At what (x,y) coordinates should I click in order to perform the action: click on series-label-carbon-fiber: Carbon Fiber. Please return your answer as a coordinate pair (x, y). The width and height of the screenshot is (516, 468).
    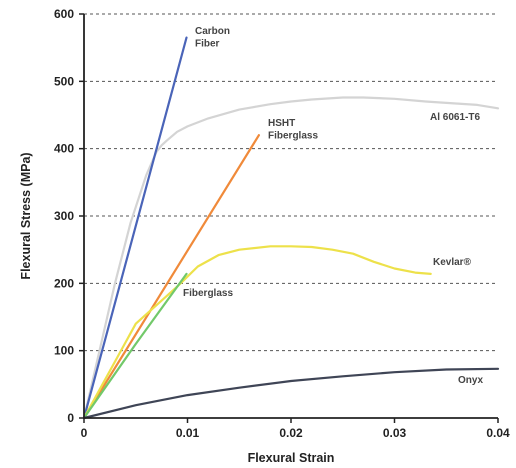
    Looking at the image, I should click on (212, 38).